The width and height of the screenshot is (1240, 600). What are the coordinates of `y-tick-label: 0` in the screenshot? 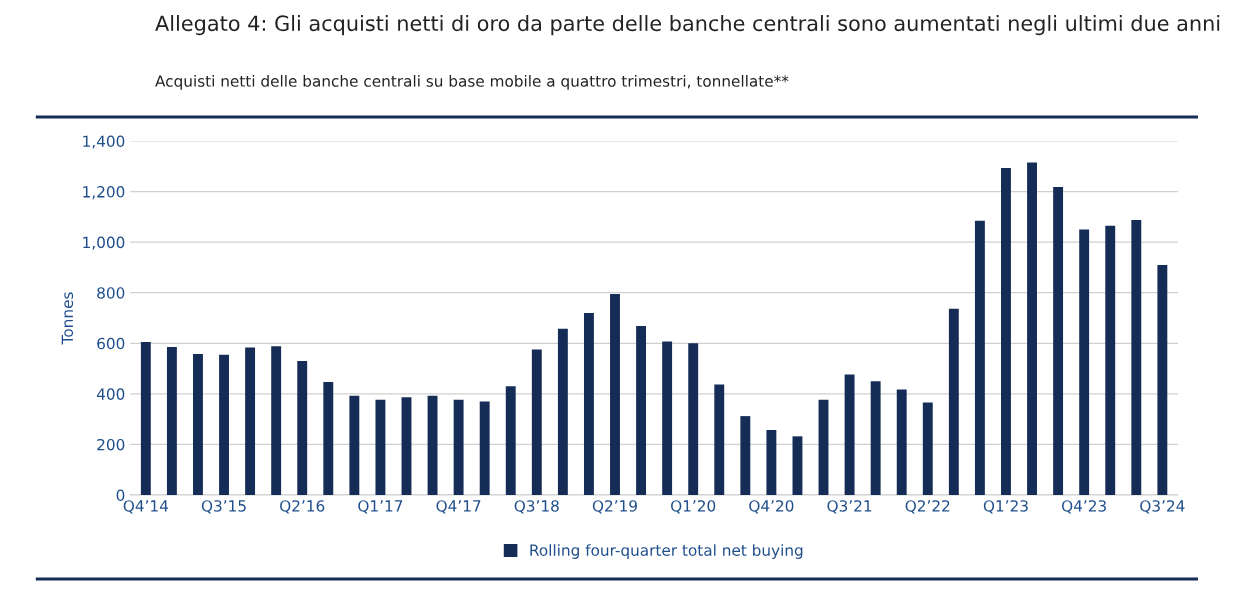 It's located at (120, 495).